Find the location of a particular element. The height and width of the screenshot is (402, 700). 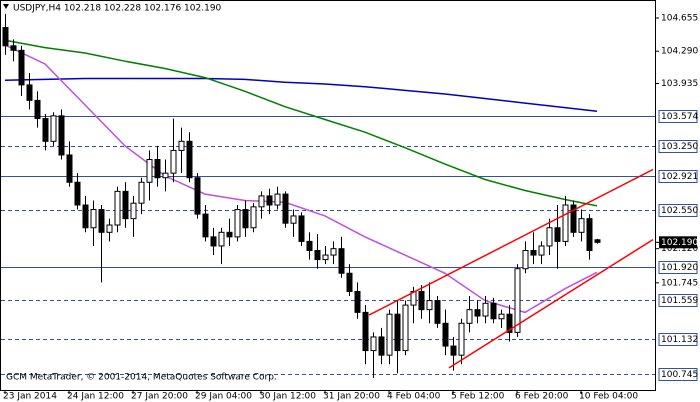

level-label: 100.745 is located at coordinates (679, 375).